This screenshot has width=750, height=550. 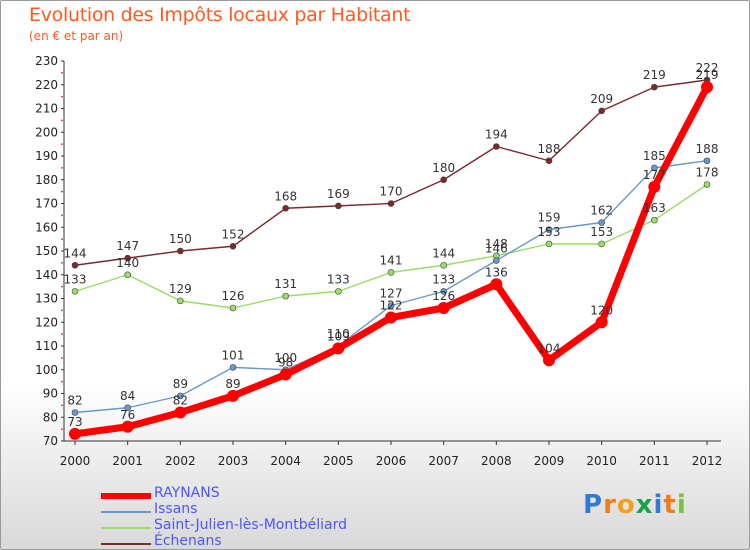 What do you see at coordinates (46, 275) in the screenshot?
I see `y-tick-label: 140` at bounding box center [46, 275].